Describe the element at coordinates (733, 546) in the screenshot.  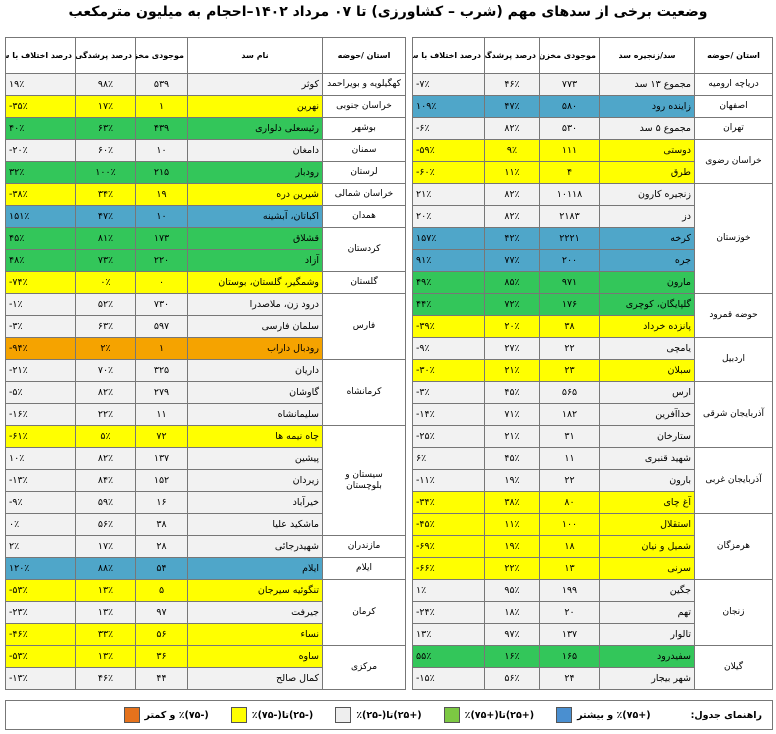
I see `province-cell: هرمزگان` at that location.